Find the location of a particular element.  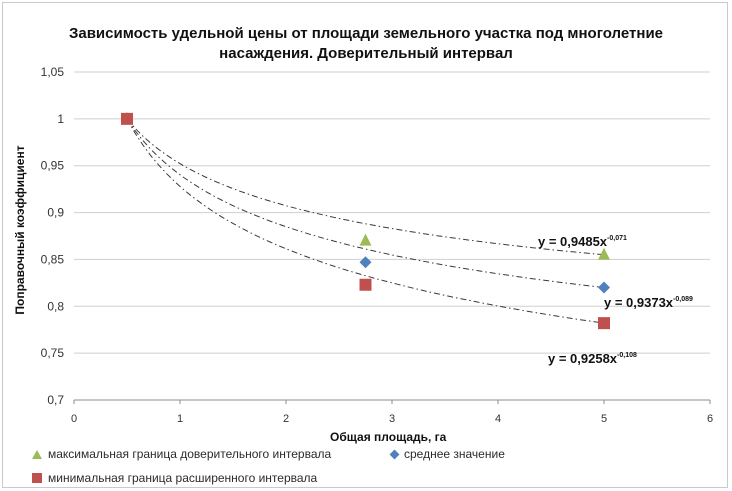

triangle-marker-icon is located at coordinates (37, 454).